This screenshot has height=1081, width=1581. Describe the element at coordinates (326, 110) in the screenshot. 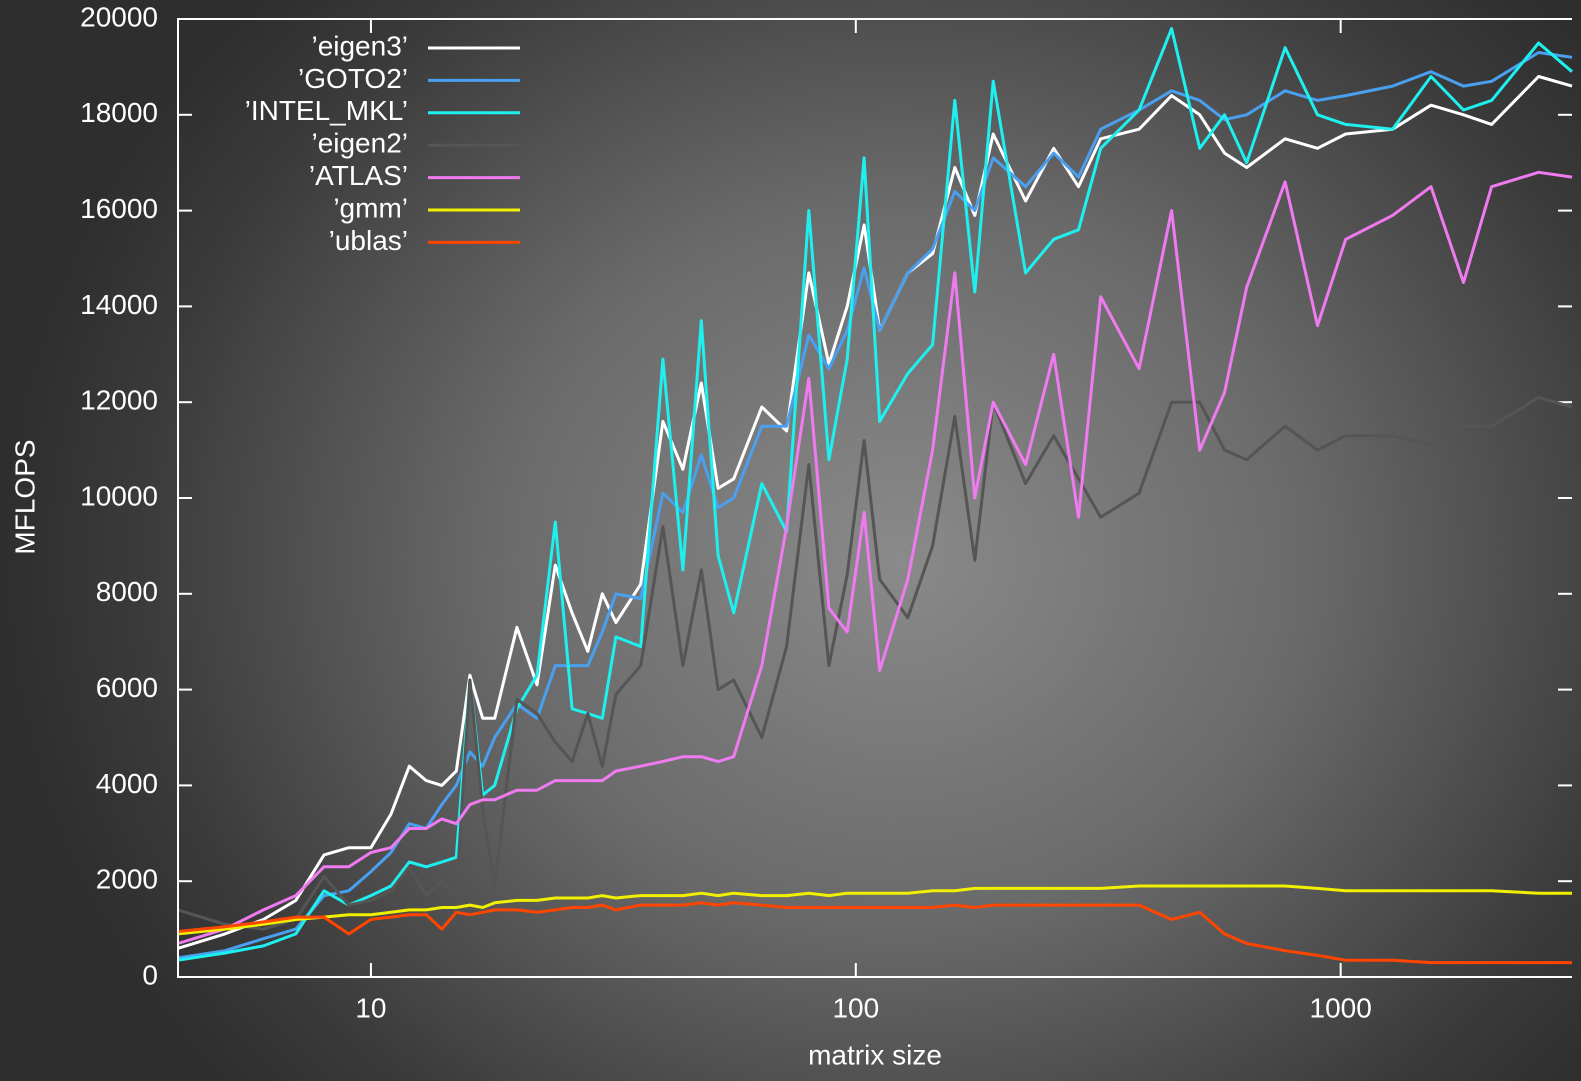

I see `legend-label: ’INTEL_MKL’` at that location.